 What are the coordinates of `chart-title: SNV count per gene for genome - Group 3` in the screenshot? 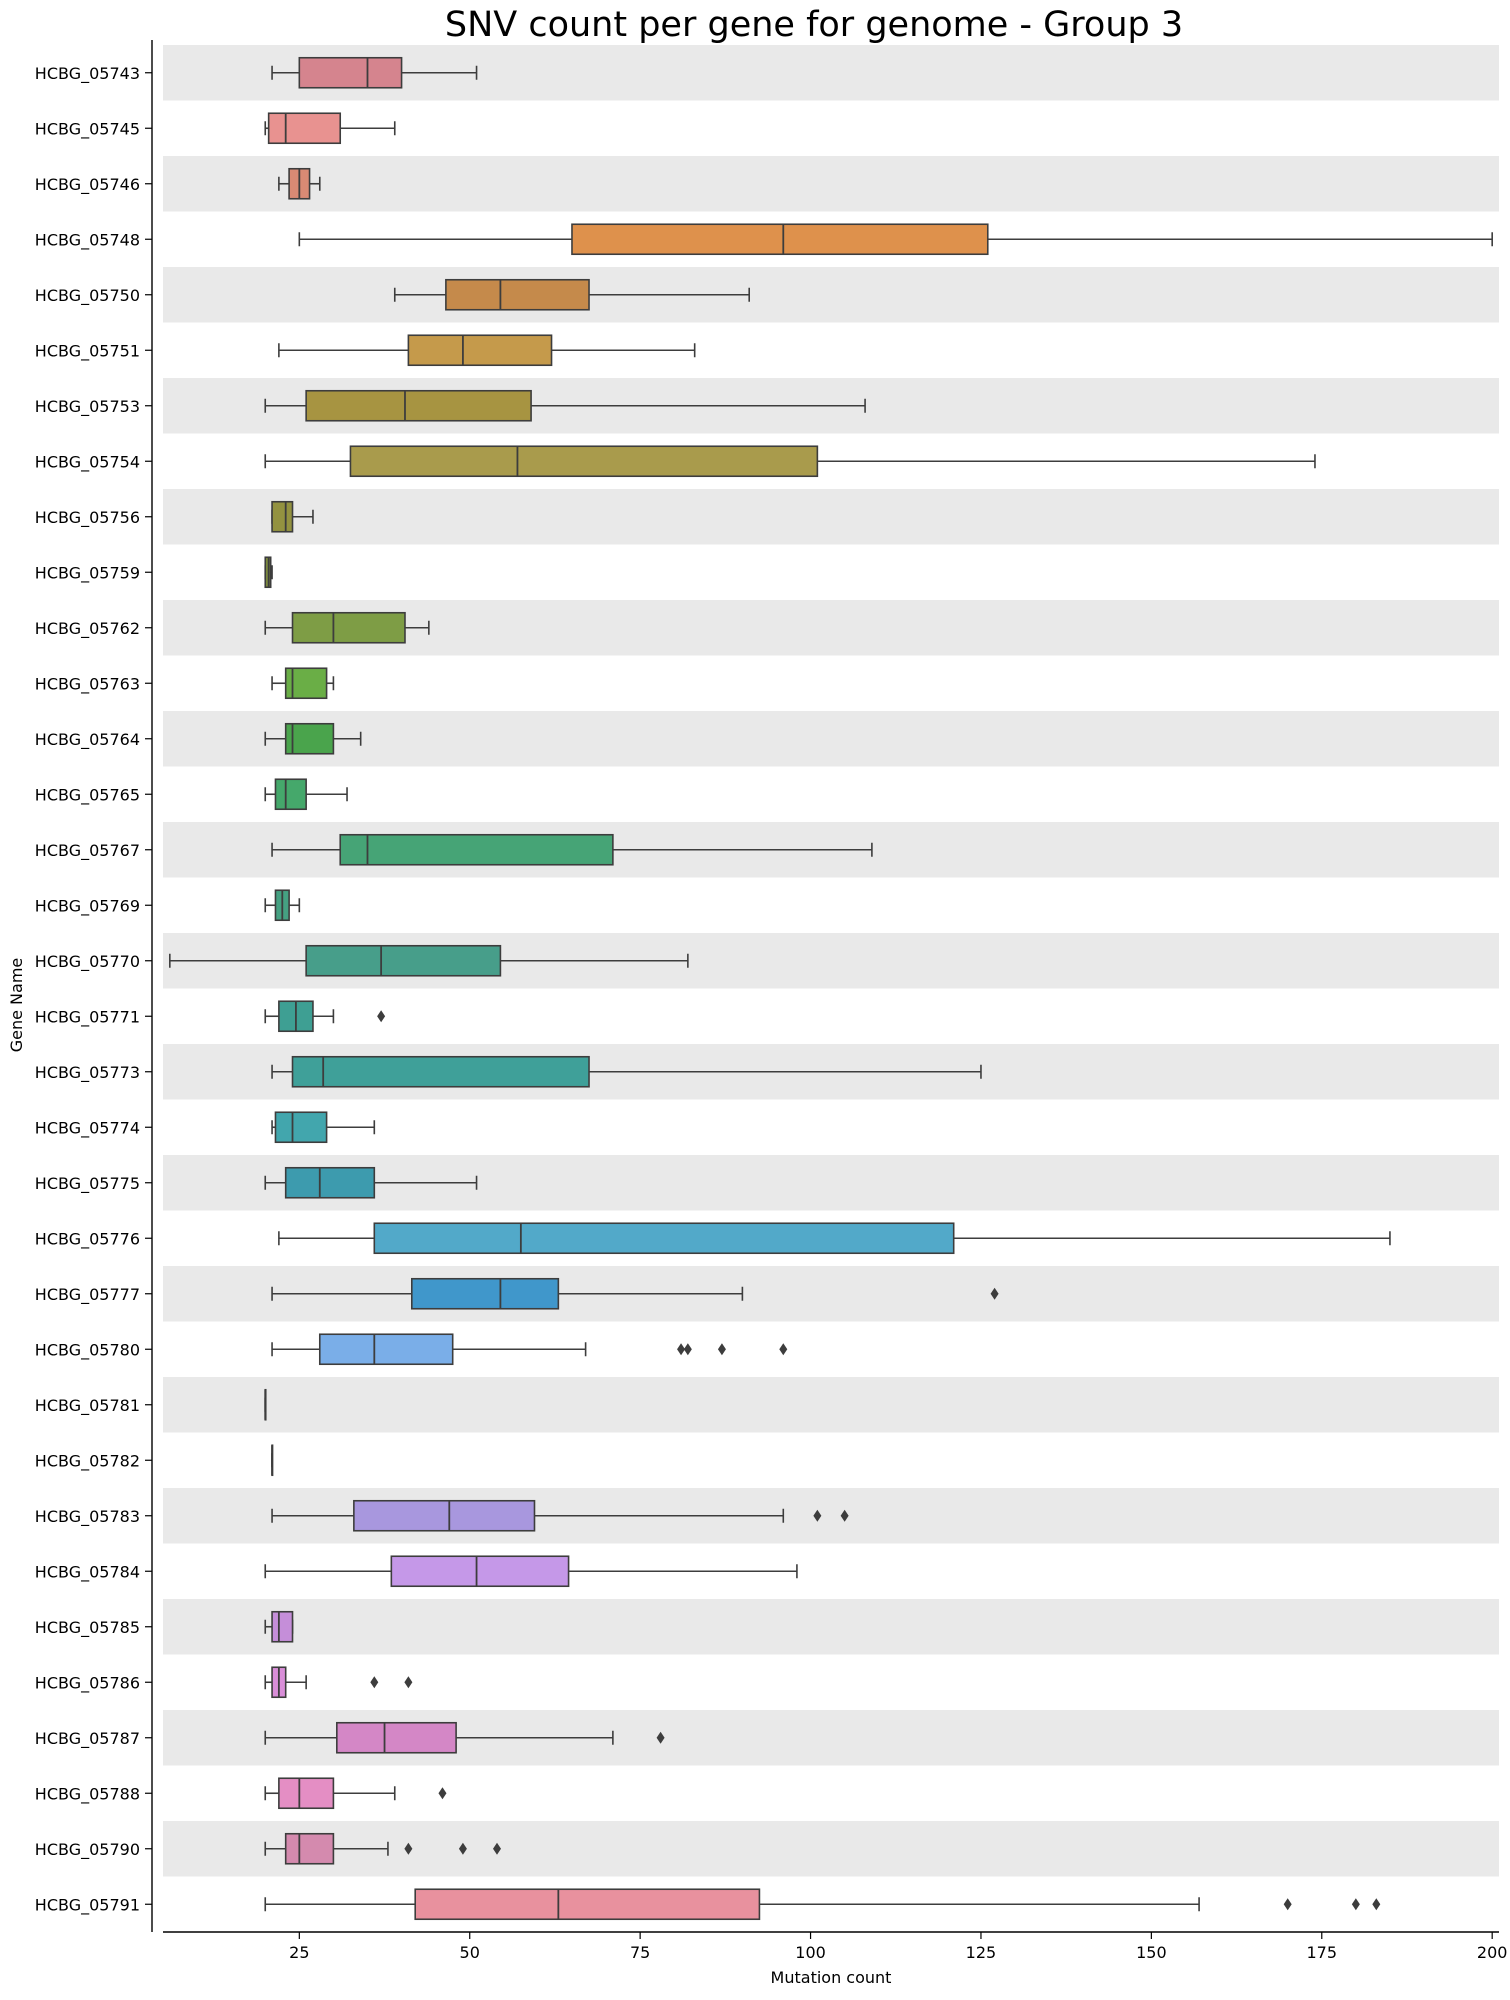 It's located at (814, 25).